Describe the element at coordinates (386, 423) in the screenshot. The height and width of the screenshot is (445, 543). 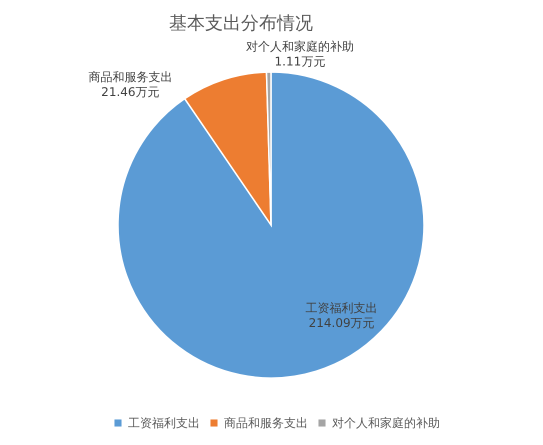
I see `legend-label: 对个人和家庭的补助` at that location.